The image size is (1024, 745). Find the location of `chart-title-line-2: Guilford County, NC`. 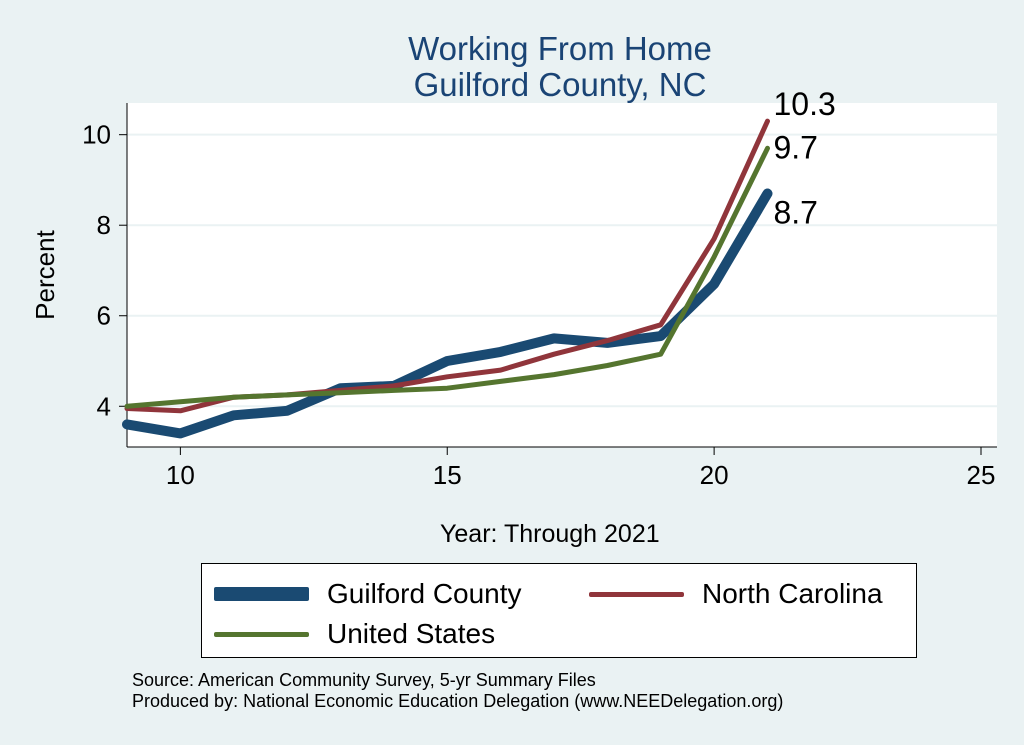

chart-title-line-2: Guilford County, NC is located at coordinates (560, 84).